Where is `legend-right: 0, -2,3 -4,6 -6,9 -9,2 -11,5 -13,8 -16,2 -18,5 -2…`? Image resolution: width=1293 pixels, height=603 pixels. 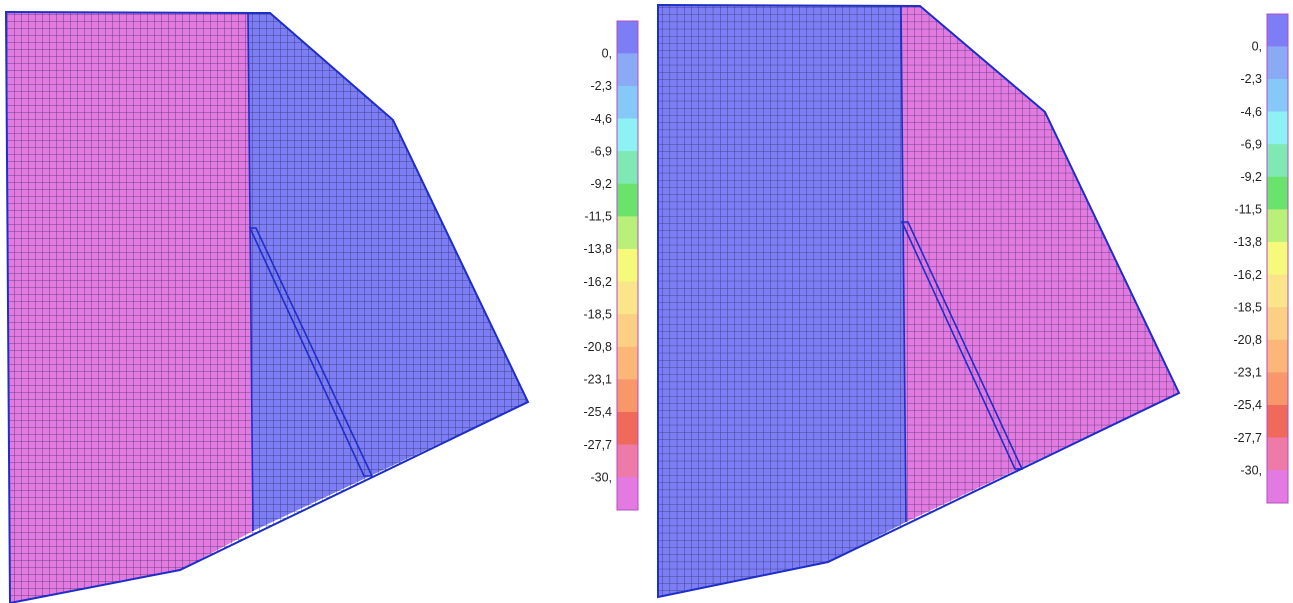
legend-right: 0, -2,3 -4,6 -6,9 -9,2 -11,5 -13,8 -16,2 -18,5 -2… is located at coordinates (1261, 258).